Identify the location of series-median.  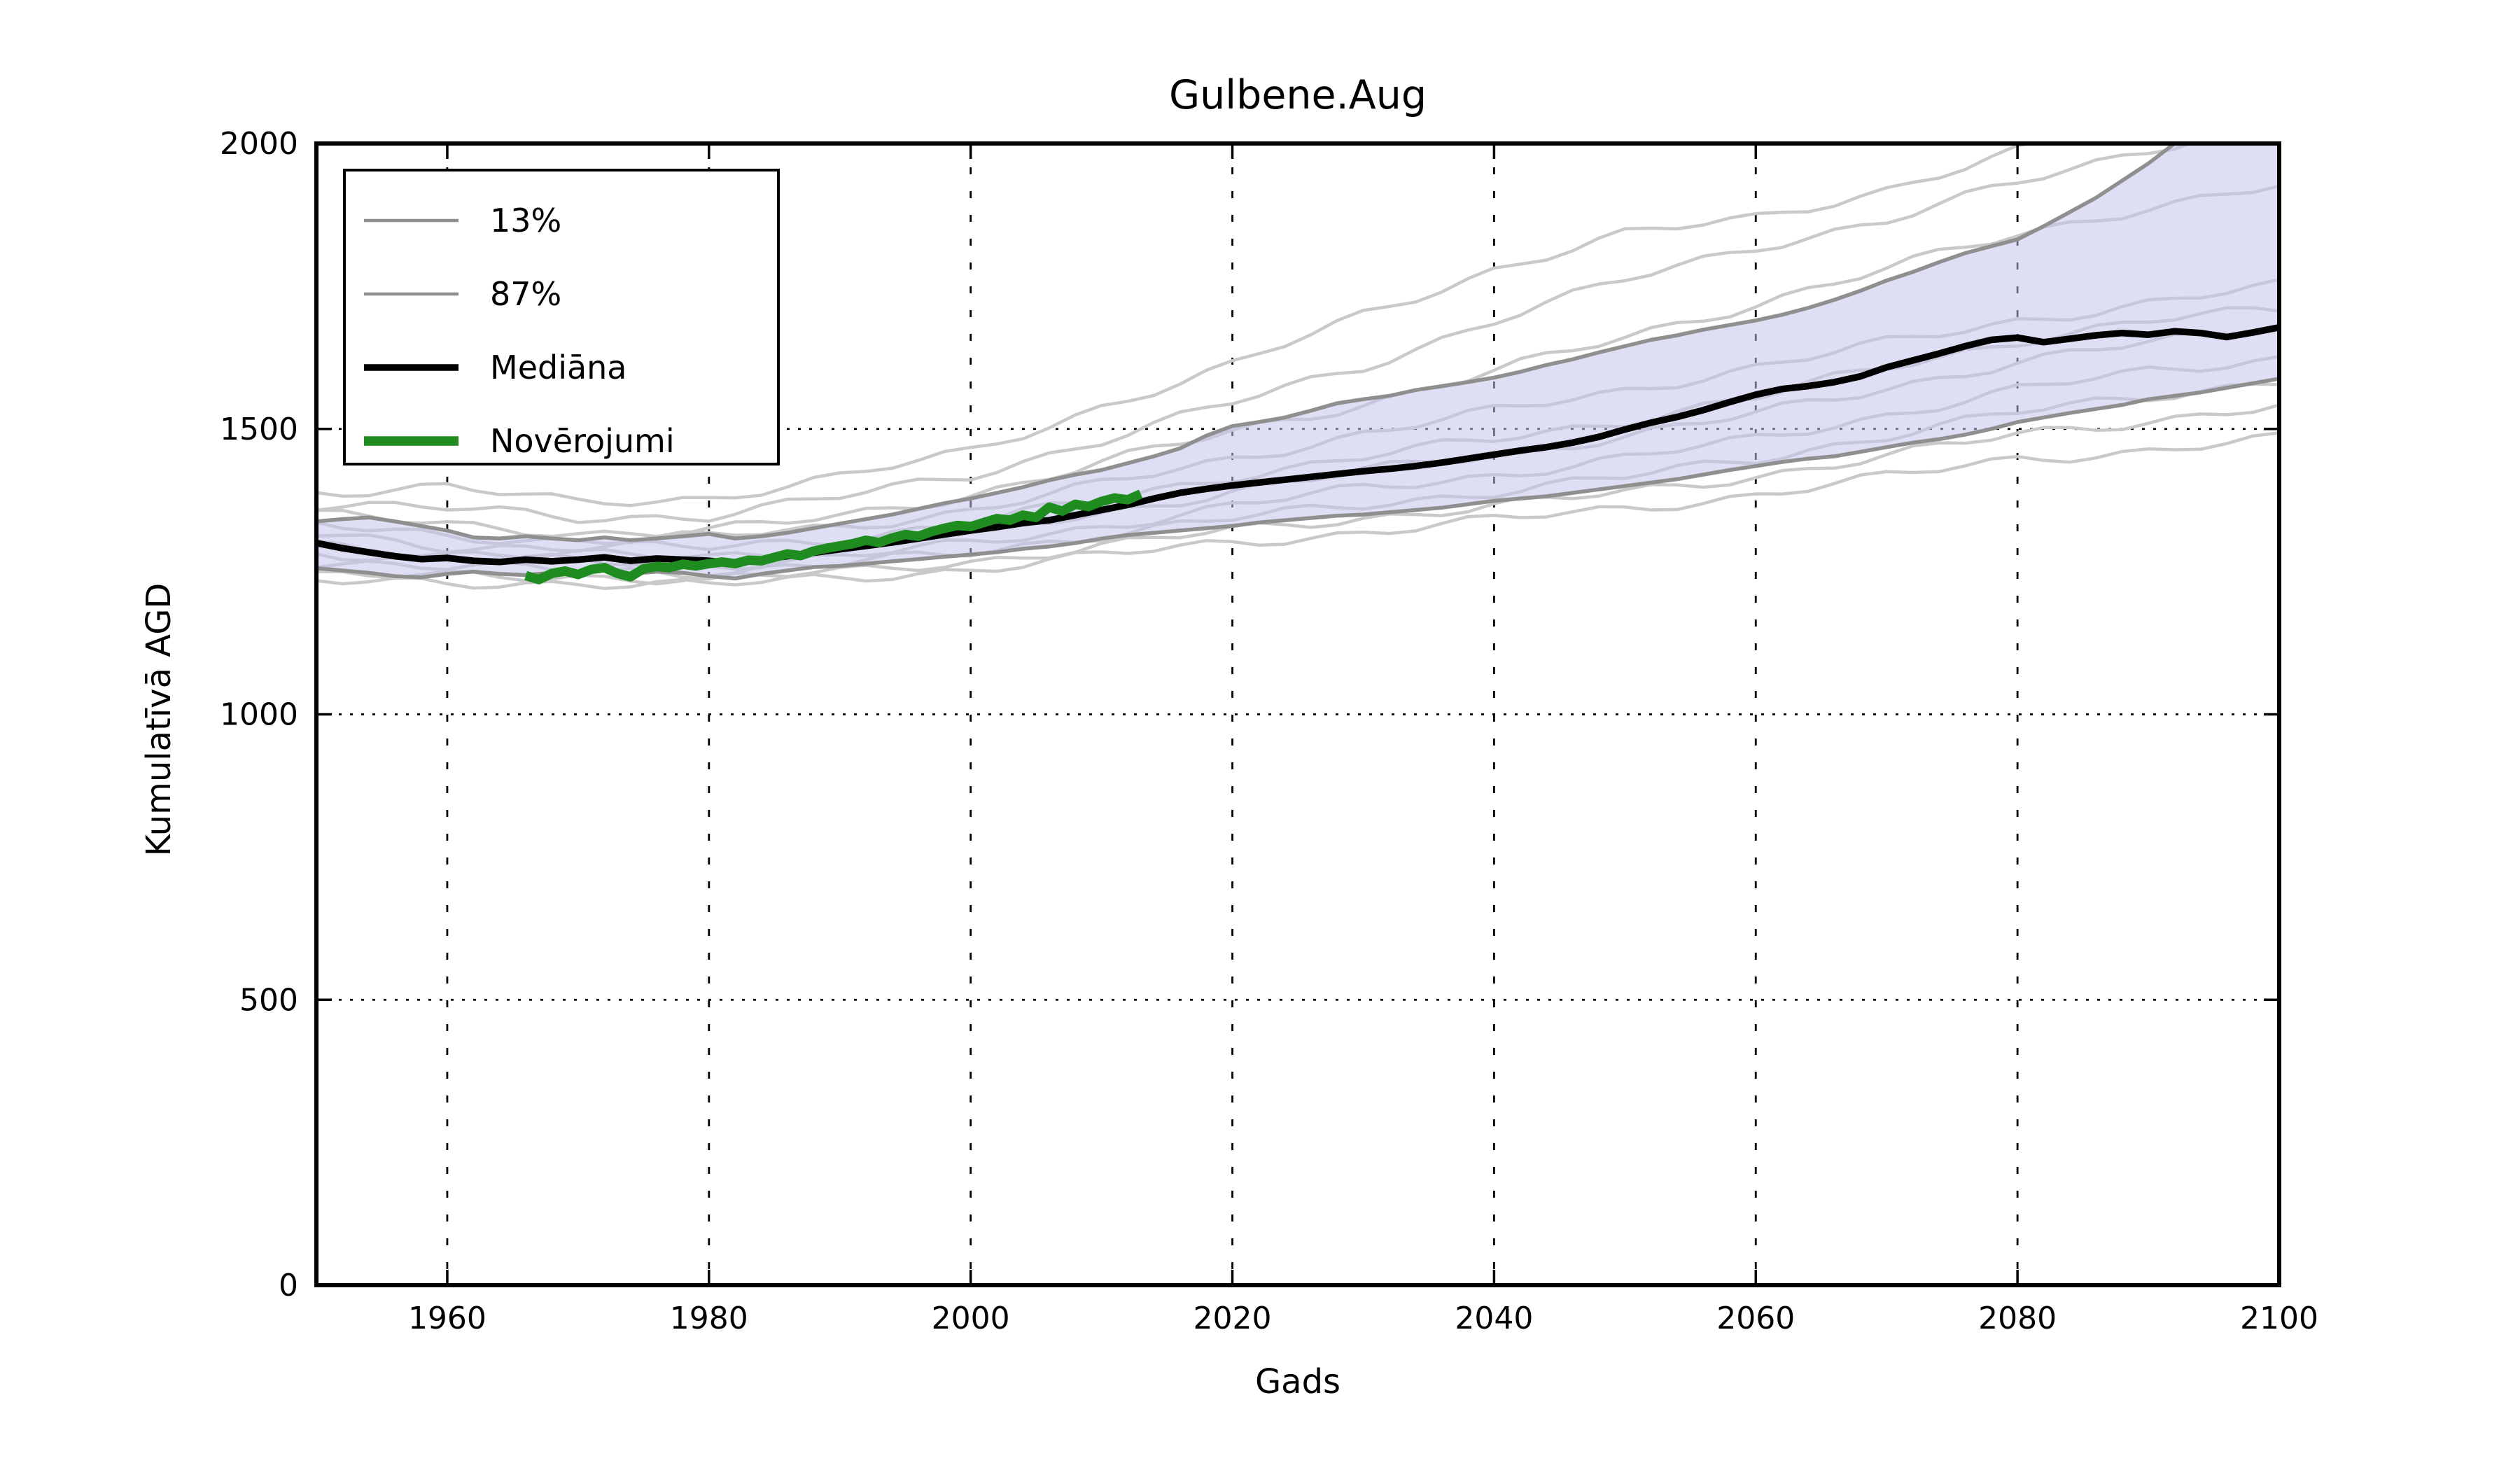
(1297, 445).